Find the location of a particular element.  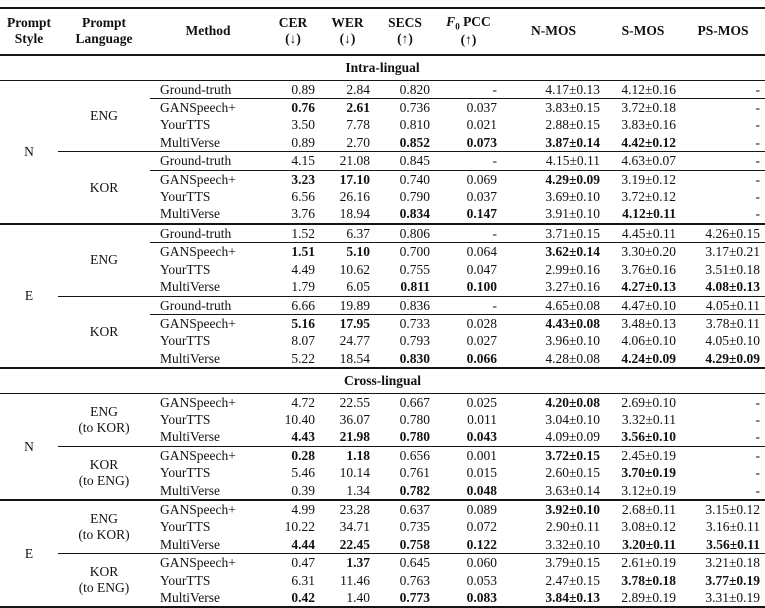

cell-value: 0.089 is located at coordinates (481, 509).